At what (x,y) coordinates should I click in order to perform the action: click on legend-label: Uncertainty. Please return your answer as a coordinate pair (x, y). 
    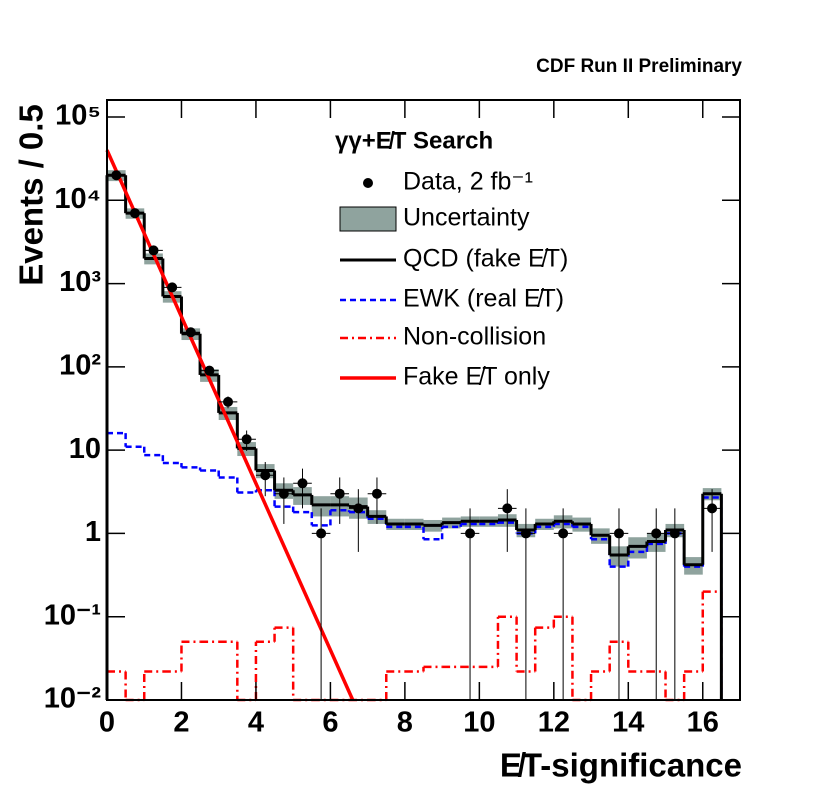
    Looking at the image, I should click on (466, 218).